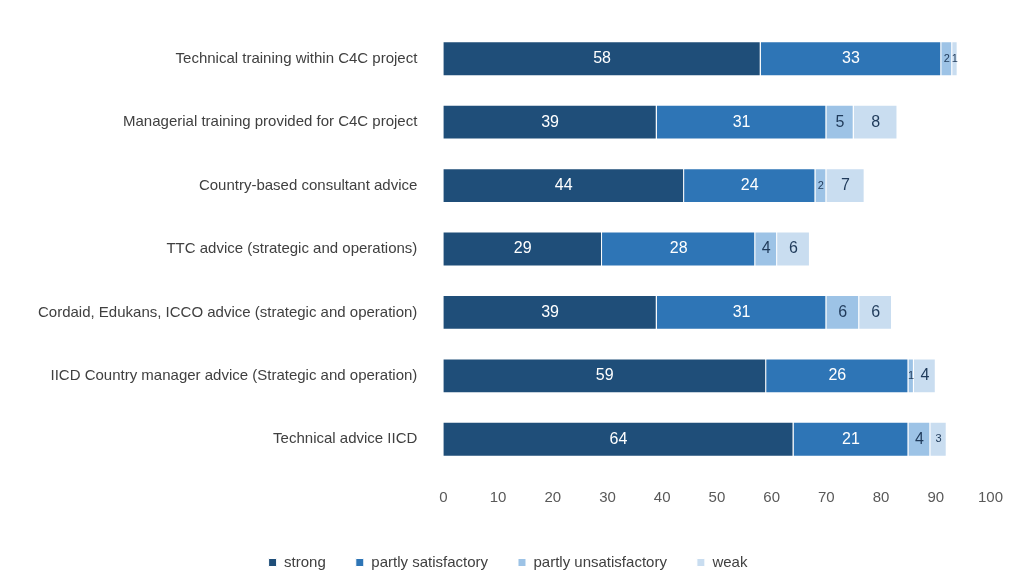  What do you see at coordinates (771, 497) in the screenshot?
I see `x-tick-label: 60` at bounding box center [771, 497].